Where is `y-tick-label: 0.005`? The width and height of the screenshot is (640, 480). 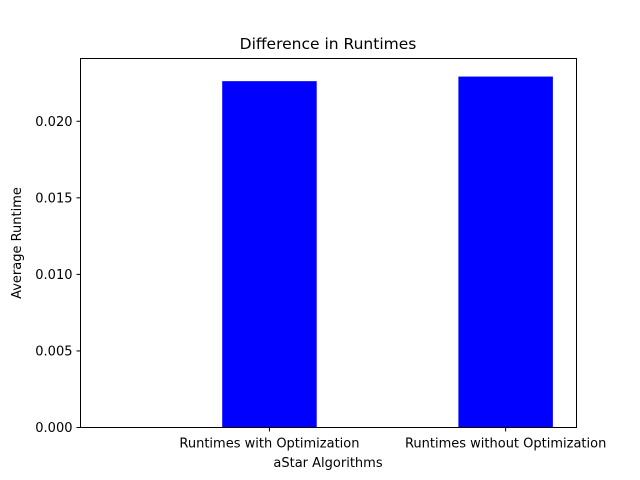 y-tick-label: 0.005 is located at coordinates (53, 351).